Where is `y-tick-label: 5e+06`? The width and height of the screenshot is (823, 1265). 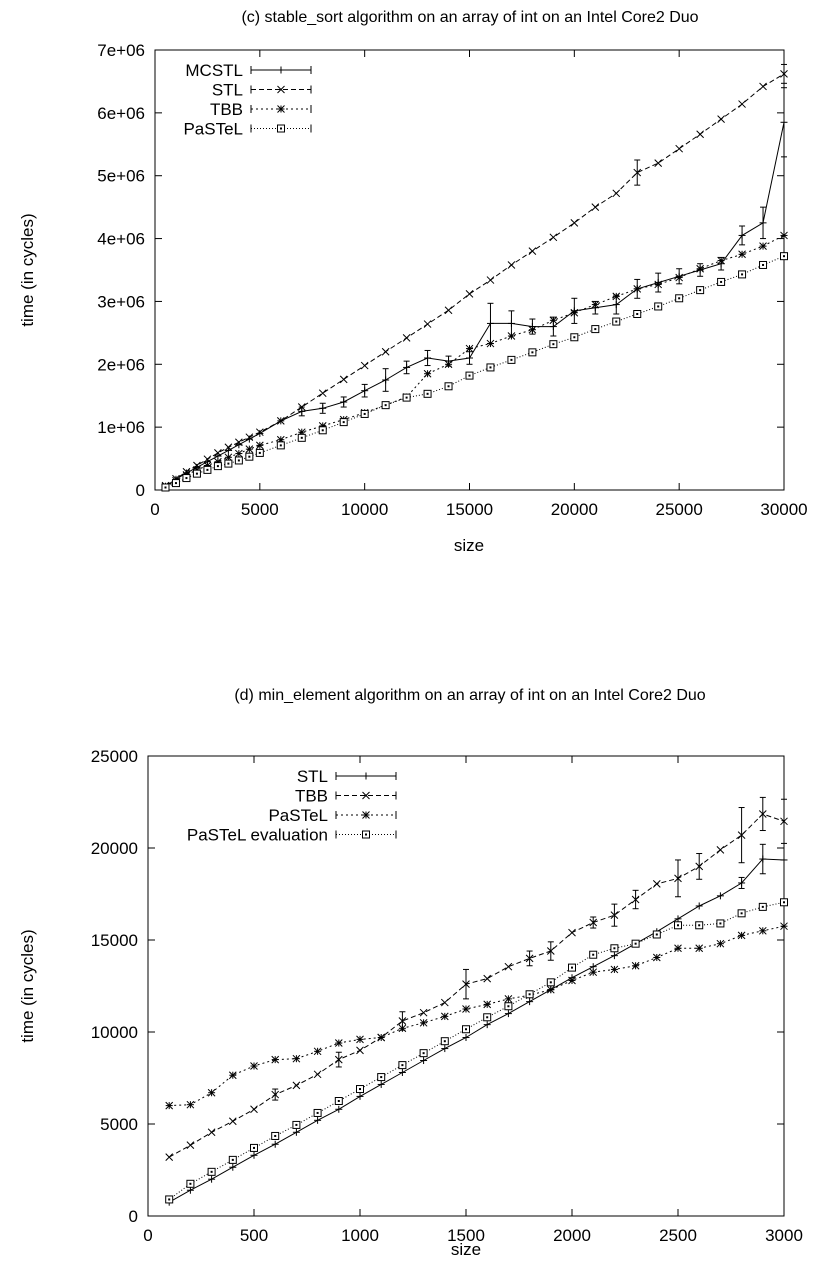 y-tick-label: 5e+06 is located at coordinates (121, 176).